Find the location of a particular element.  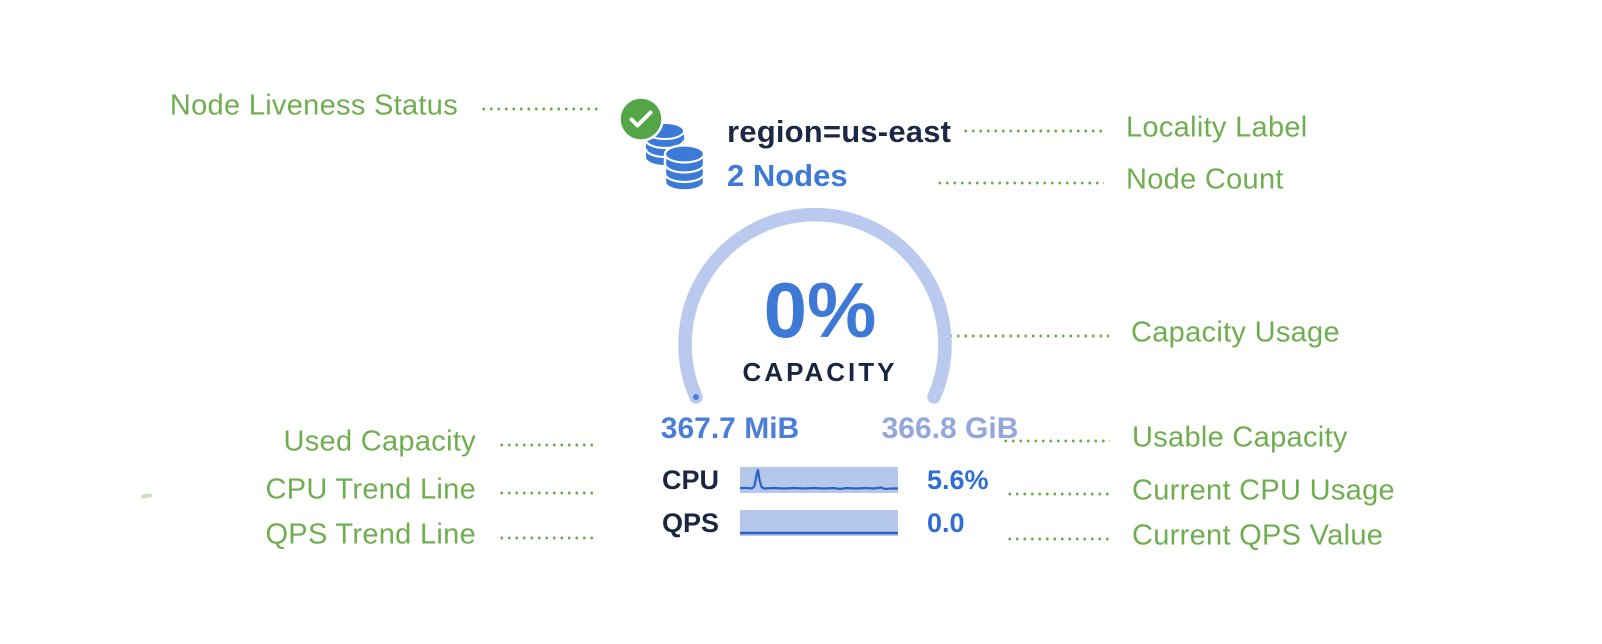

stray-mark is located at coordinates (146, 496).